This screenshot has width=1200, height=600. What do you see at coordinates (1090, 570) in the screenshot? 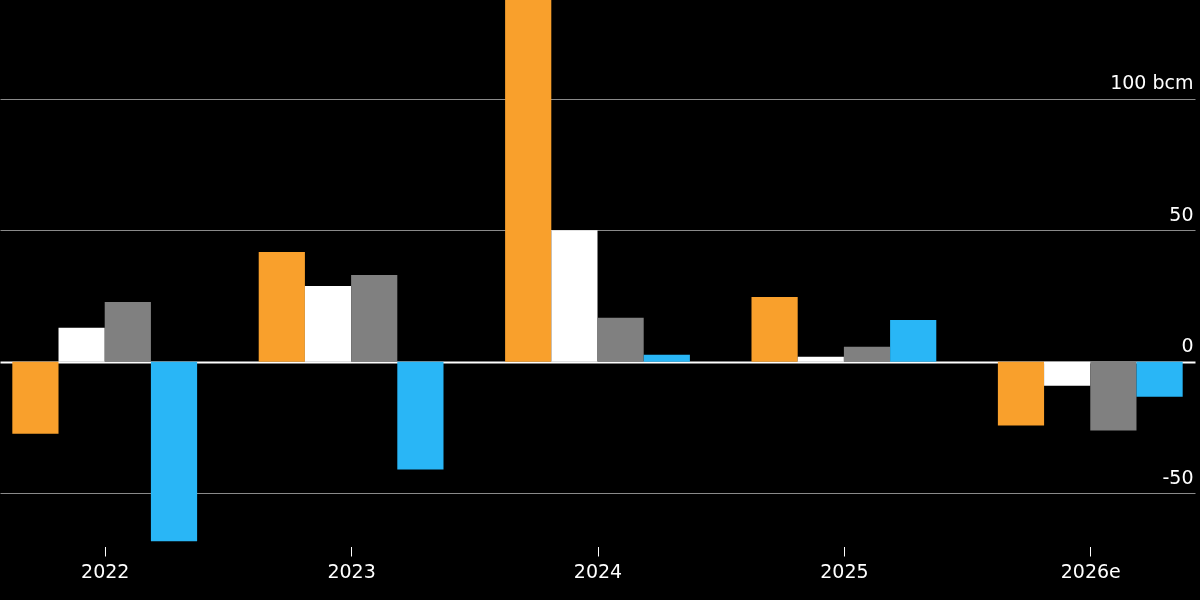
I see `x-tick-label: 2026e` at bounding box center [1090, 570].